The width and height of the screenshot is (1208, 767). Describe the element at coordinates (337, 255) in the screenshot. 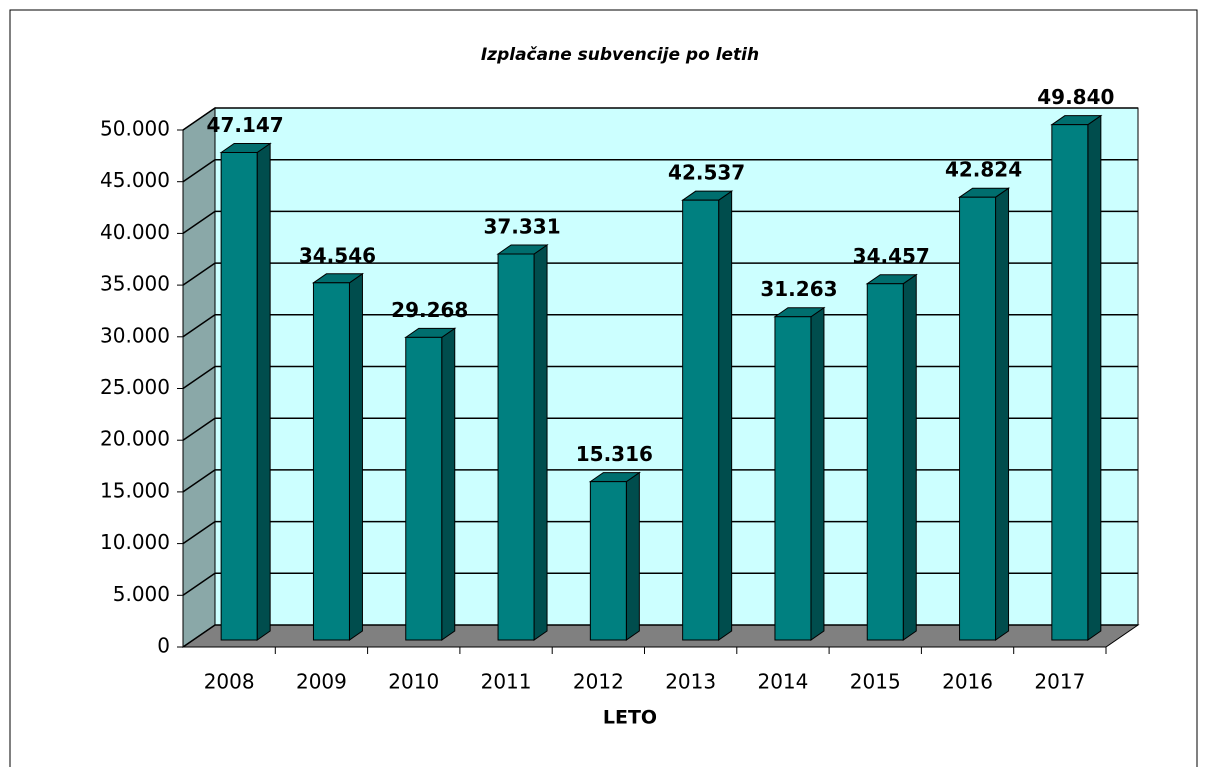

I see `value-label: 34.546` at that location.